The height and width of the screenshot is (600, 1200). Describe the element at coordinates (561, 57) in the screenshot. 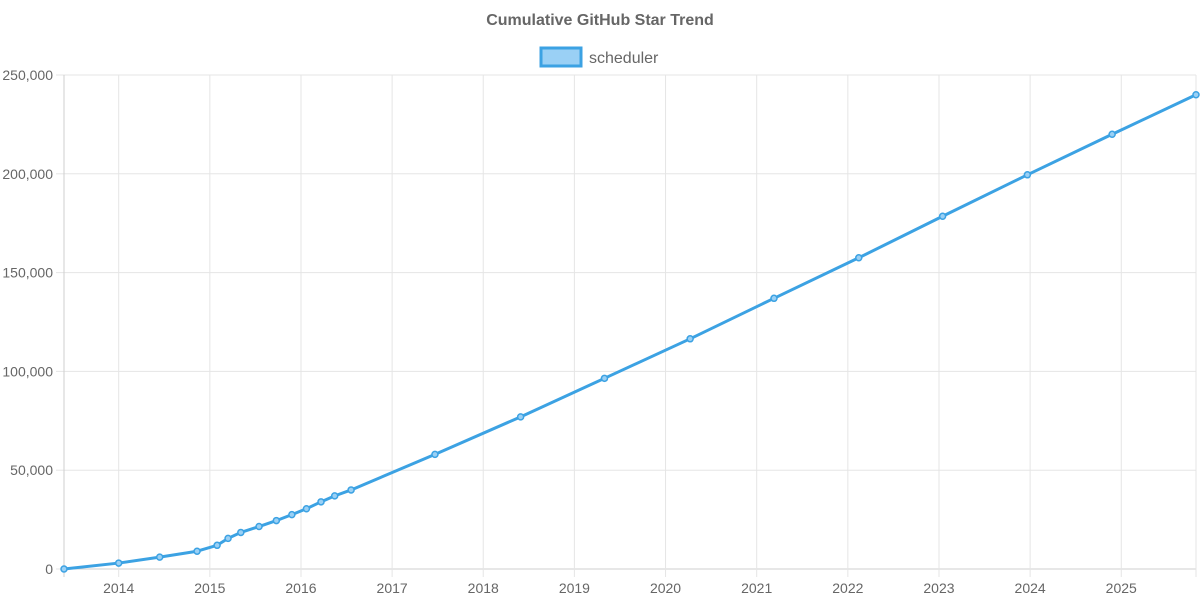

I see `legend-swatch-scheduler` at that location.